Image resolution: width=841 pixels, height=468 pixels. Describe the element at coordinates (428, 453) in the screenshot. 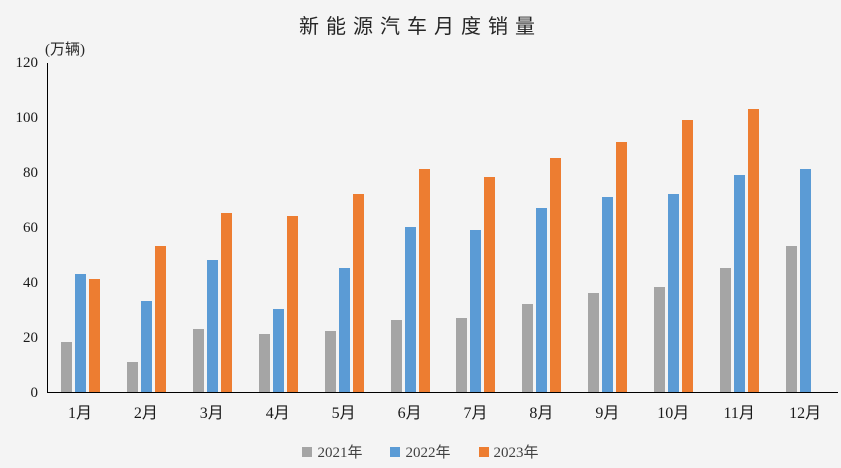

I see `legend-label: 2022年` at that location.